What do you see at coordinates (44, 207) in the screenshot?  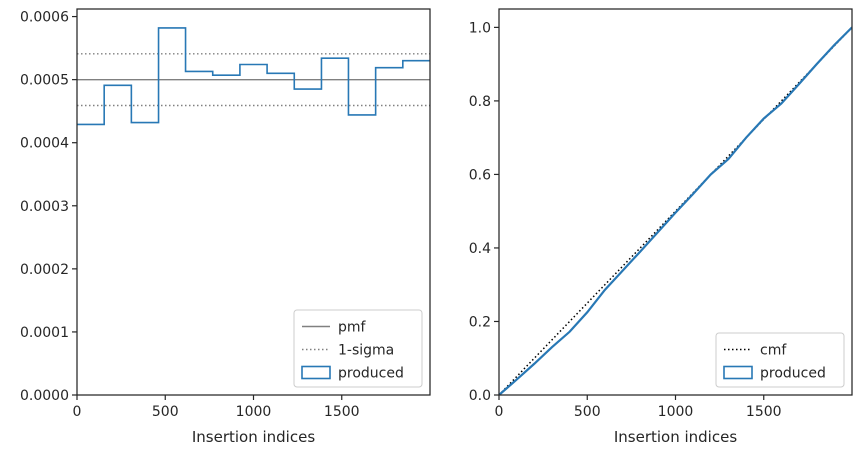 I see `y-tick-label: 0.0003` at bounding box center [44, 207].